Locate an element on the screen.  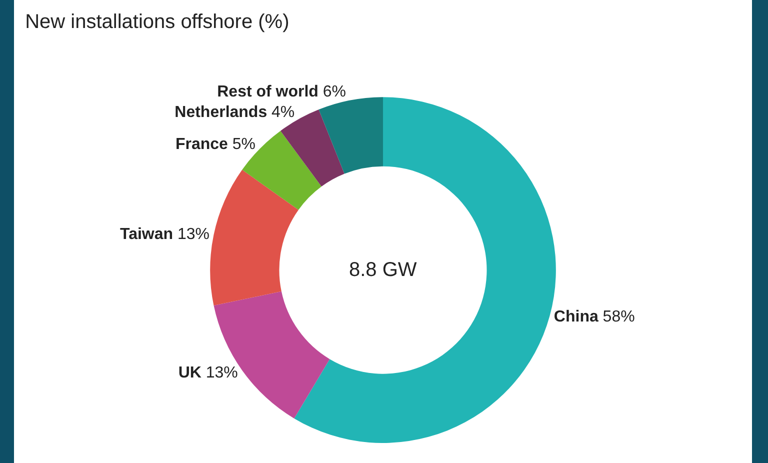
slice-label: Taiwan is located at coordinates (147, 234).